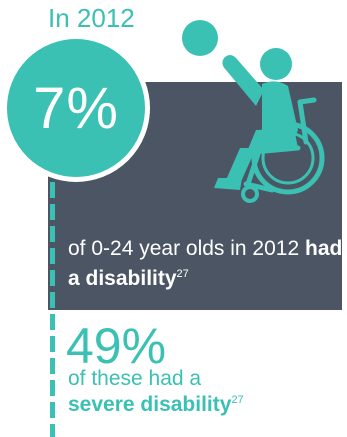 The height and width of the screenshot is (437, 347). What do you see at coordinates (206, 392) in the screenshot?
I see `secondary-stat-text: of these had a severe disability27` at bounding box center [206, 392].